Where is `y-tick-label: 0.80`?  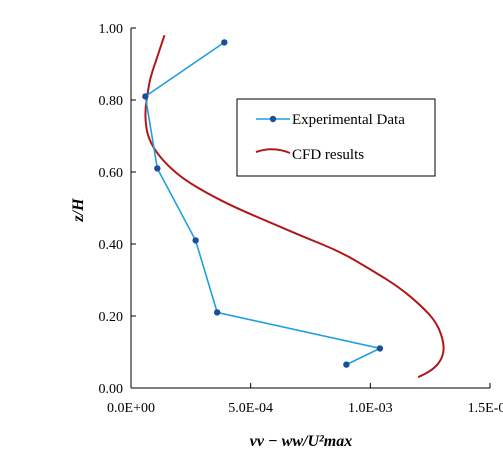
y-tick-label: 0.80 is located at coordinates (111, 101).